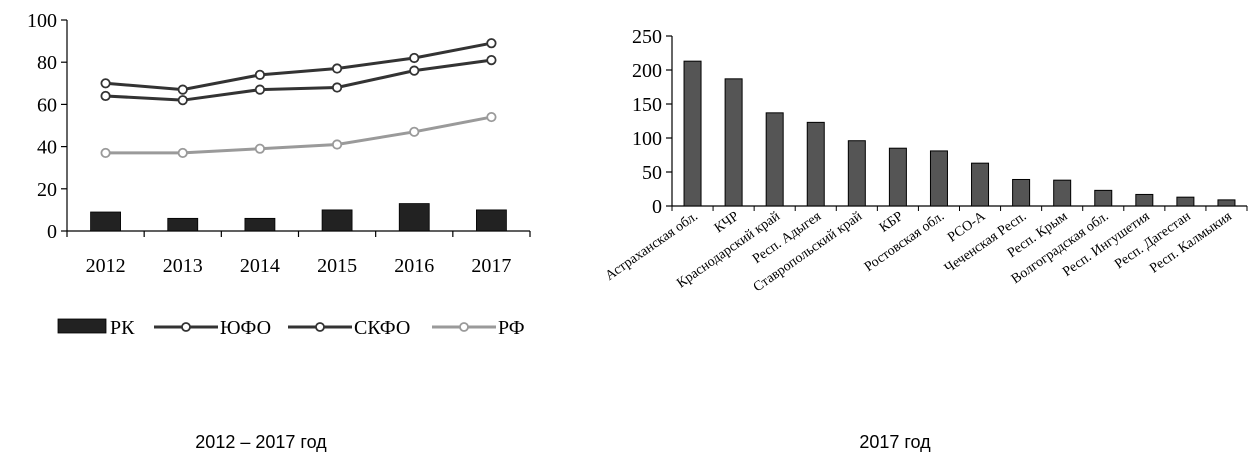 The width and height of the screenshot is (1251, 459). What do you see at coordinates (647, 105) in the screenshot?
I see `right-y-tick-label: 150` at bounding box center [647, 105].